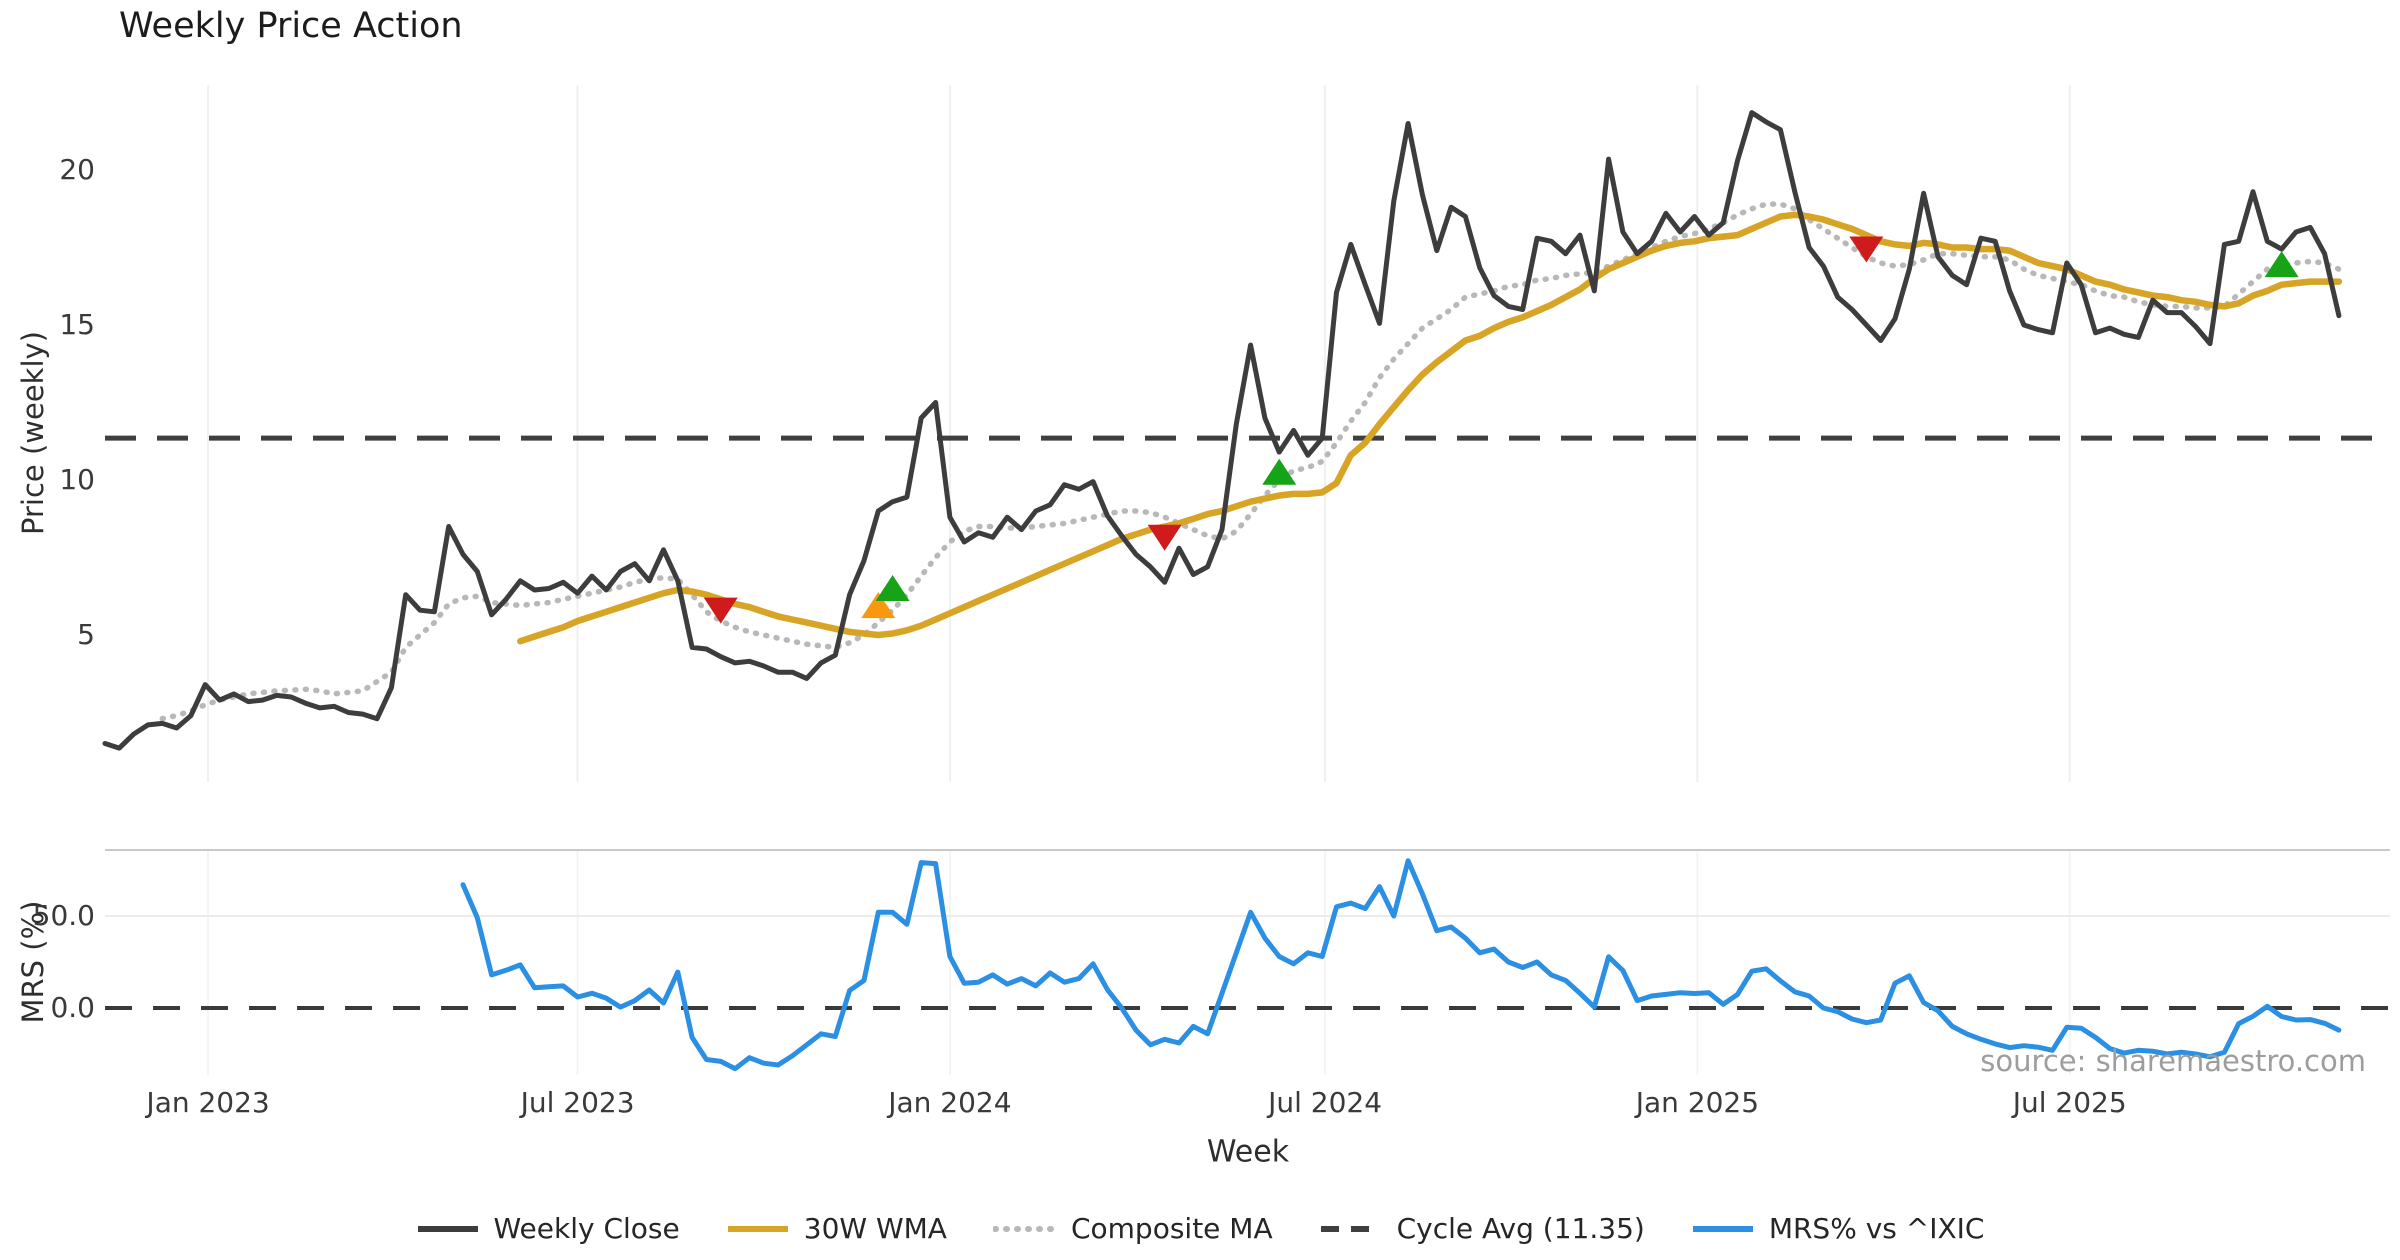  What do you see at coordinates (77, 479) in the screenshot?
I see `price-y-tick: 10` at bounding box center [77, 479].